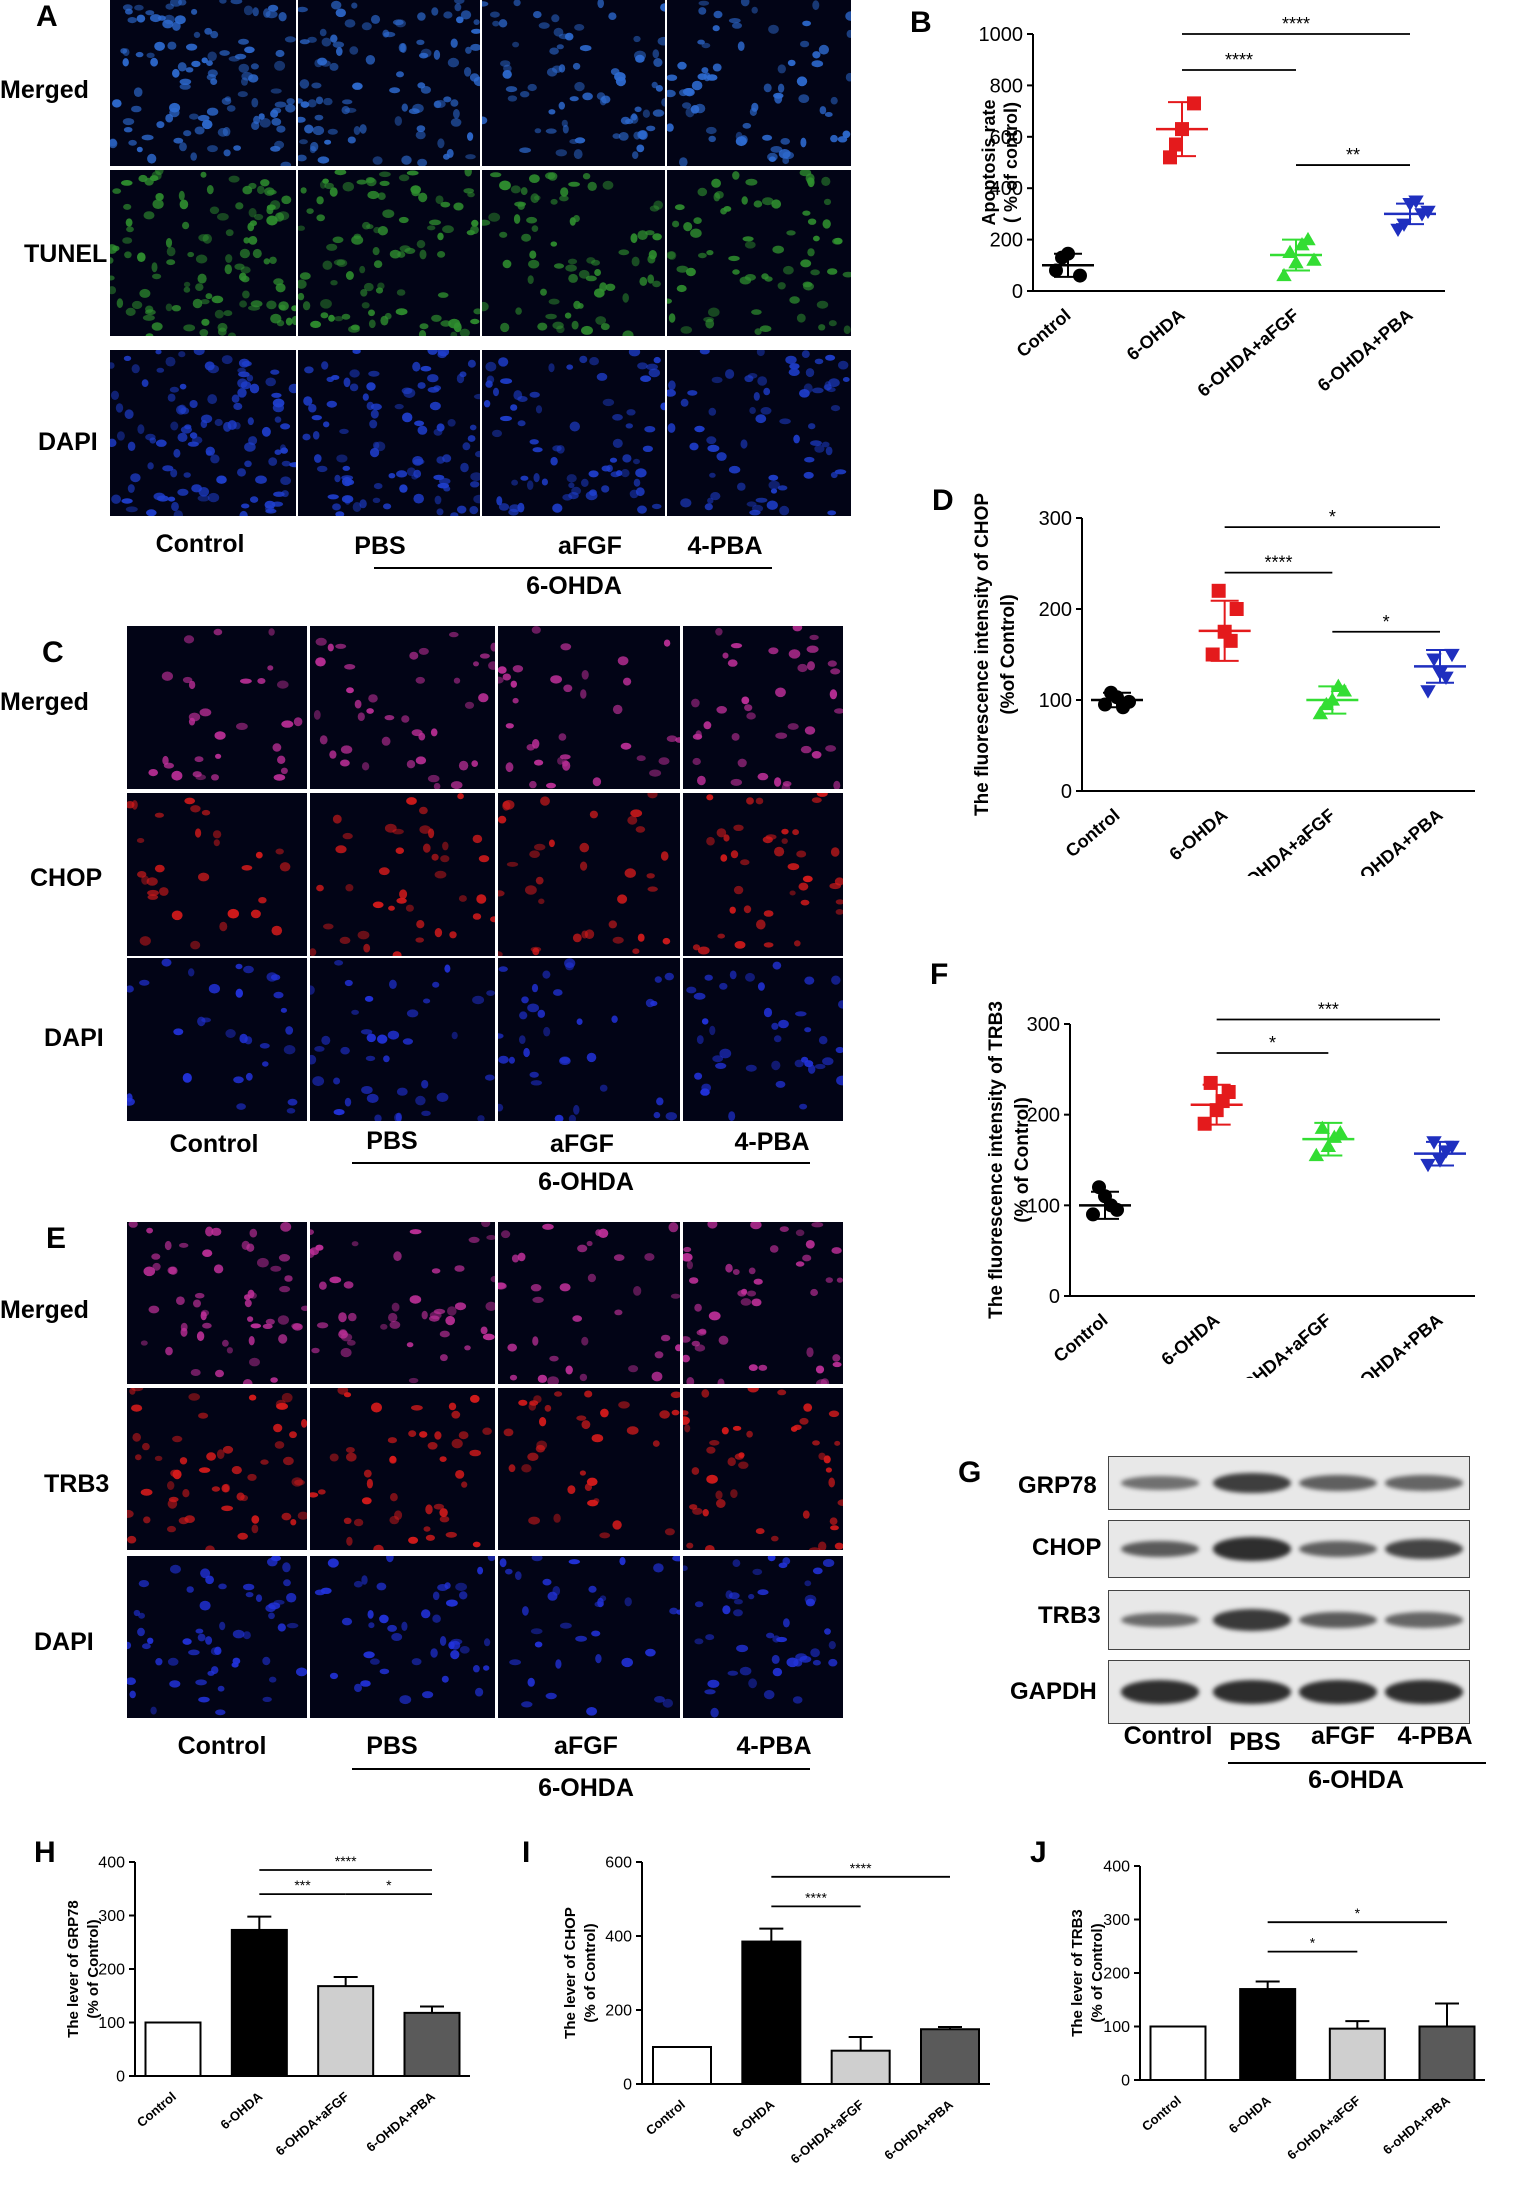  Describe the element at coordinates (1272, 1043) in the screenshot. I see `sig-label-f-0: *` at that location.